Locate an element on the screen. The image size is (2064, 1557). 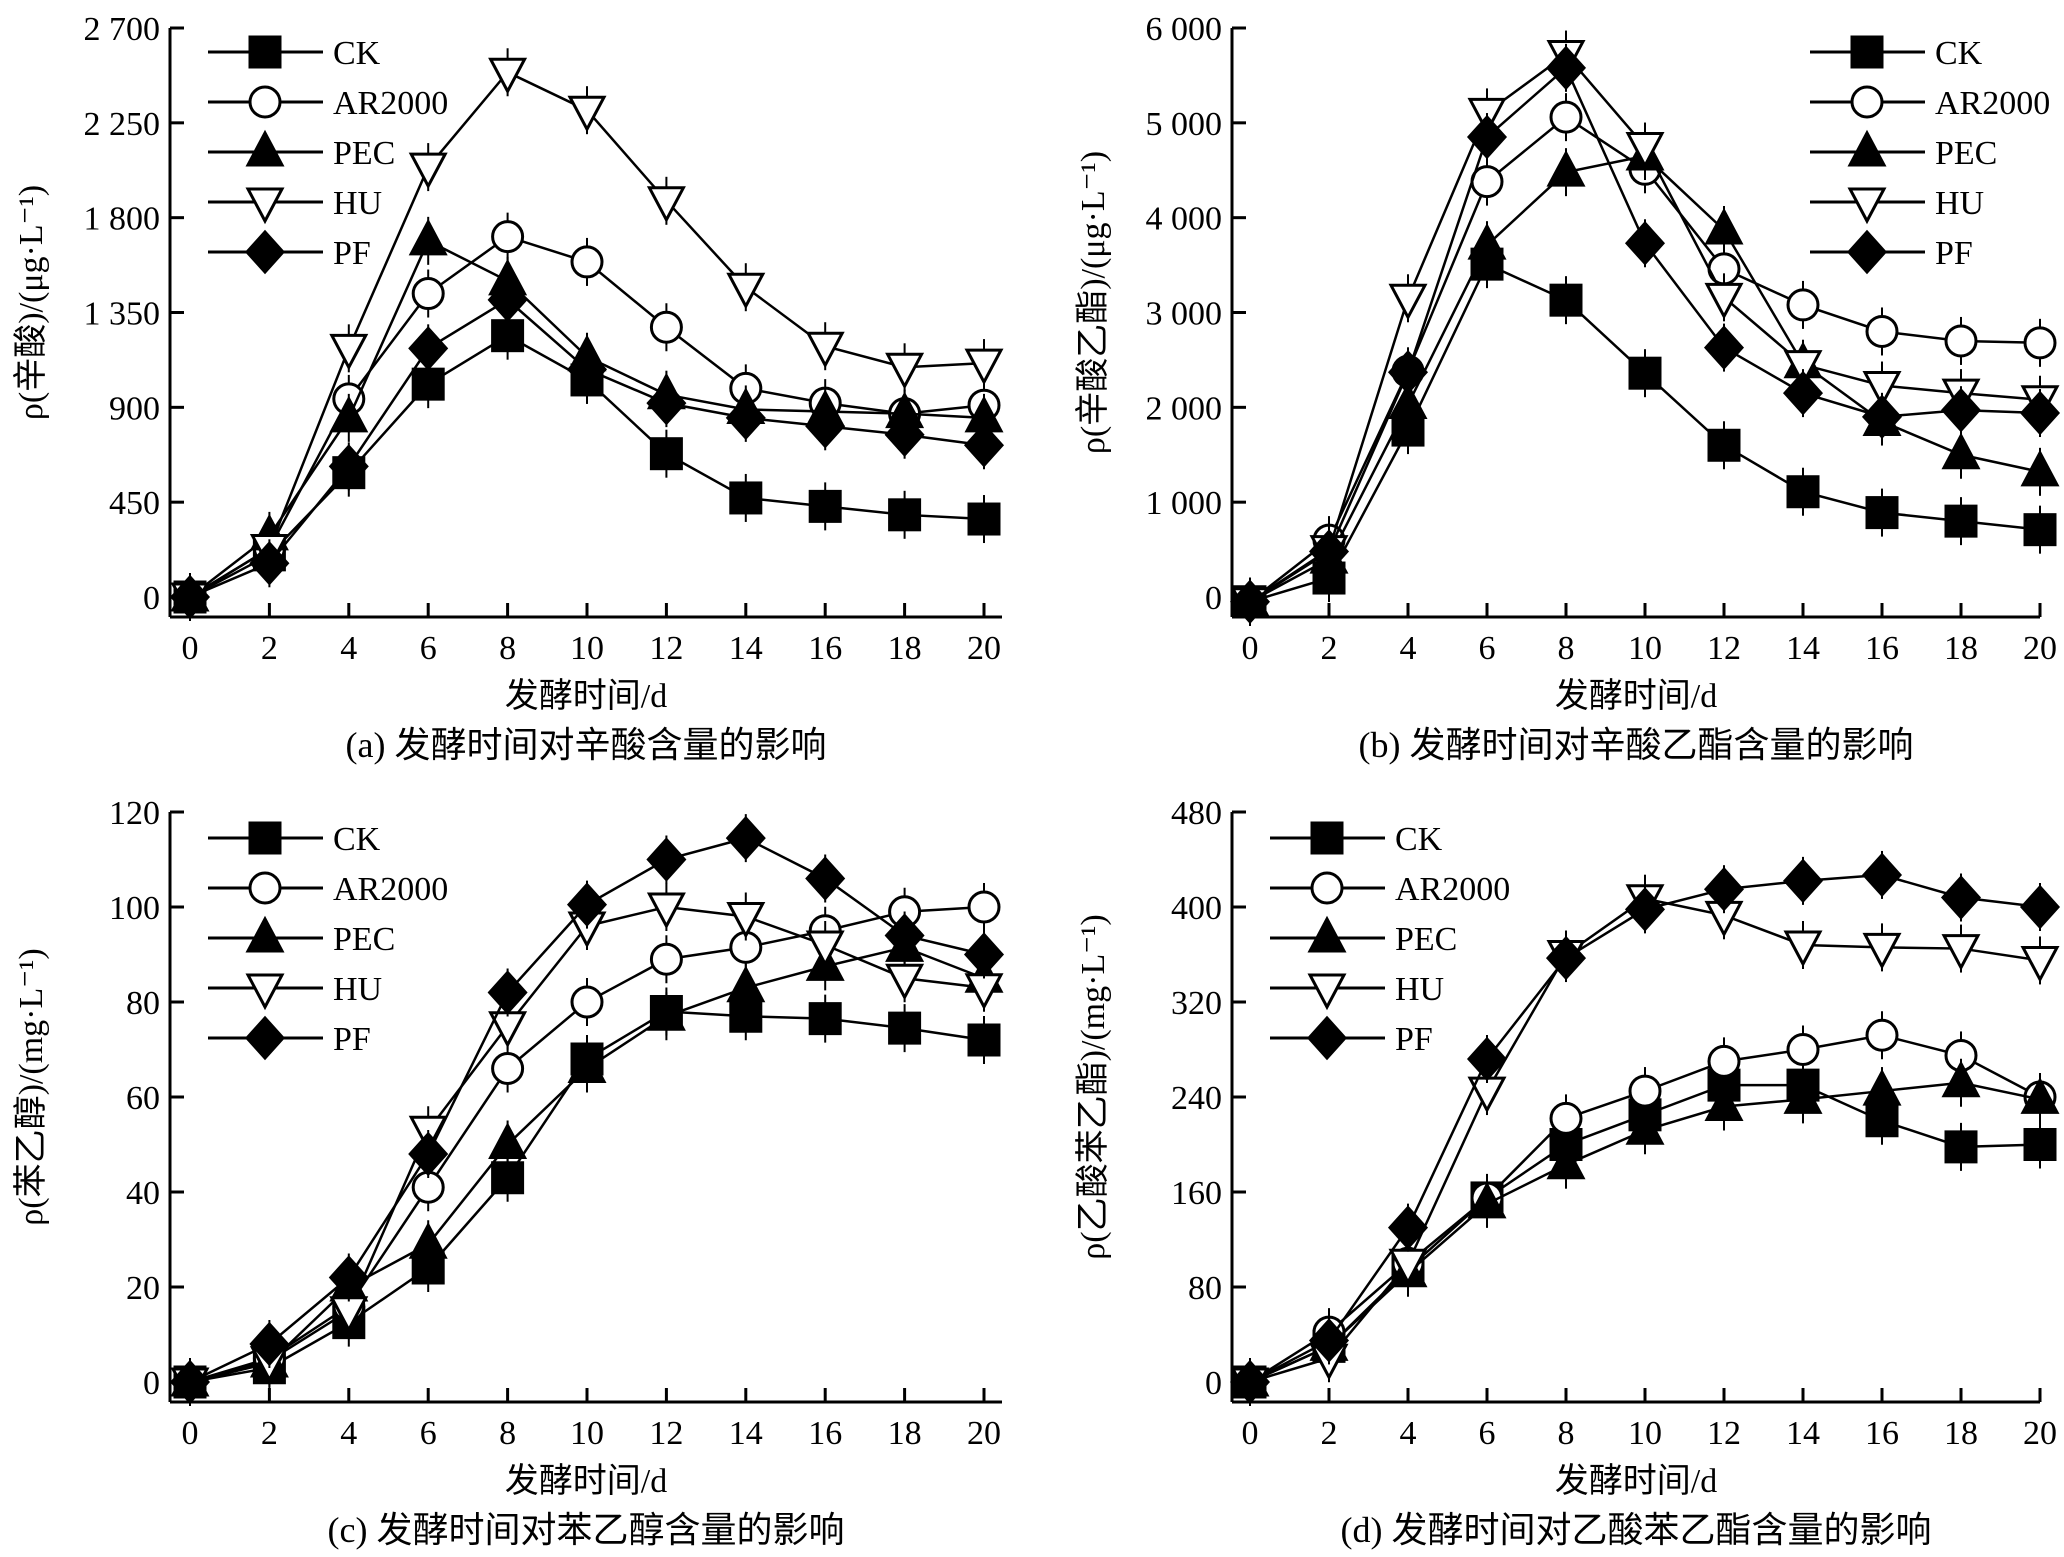
ylabel-a: ρ(辛酸)/(μg·L⁻¹) is located at coordinates (31, 302).